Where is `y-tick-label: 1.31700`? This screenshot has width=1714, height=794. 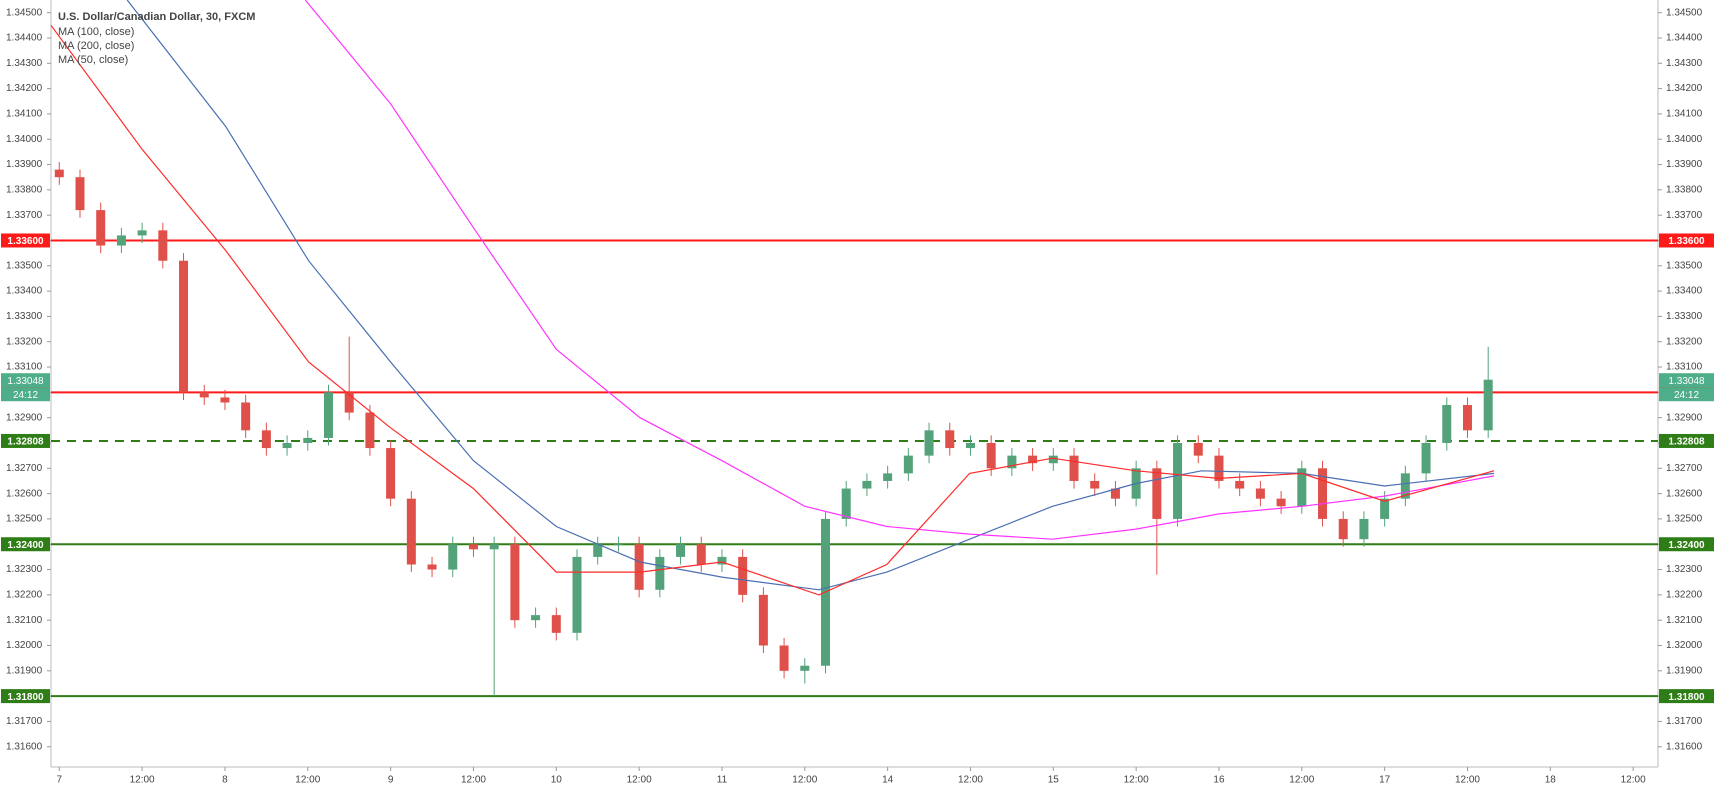 y-tick-label: 1.31700 is located at coordinates (24, 721).